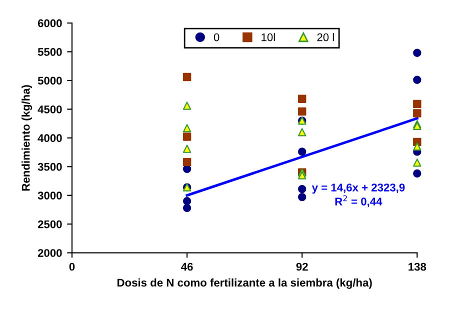  What do you see at coordinates (245, 283) in the screenshot?
I see `x-axis-title: Dosis de N como fertilizante a la siembra (kg/ha)` at bounding box center [245, 283].